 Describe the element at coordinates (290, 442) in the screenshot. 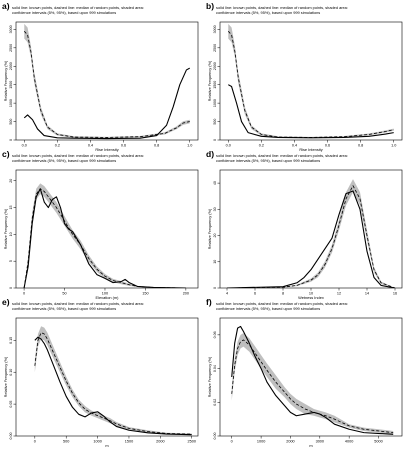

I see `x-tick-label: 2000` at that location.